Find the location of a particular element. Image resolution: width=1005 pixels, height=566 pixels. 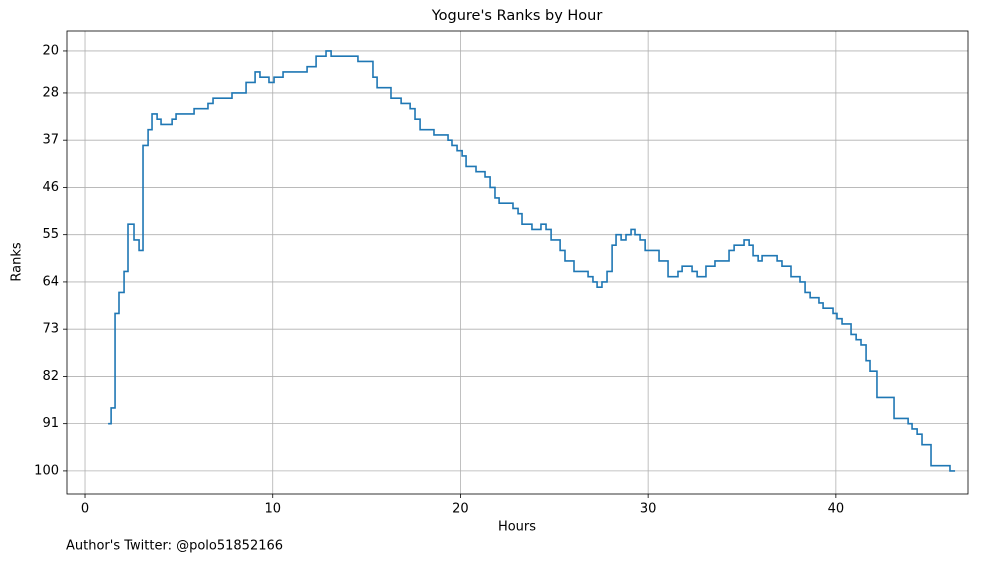

x-tick-label: 30 is located at coordinates (648, 509).